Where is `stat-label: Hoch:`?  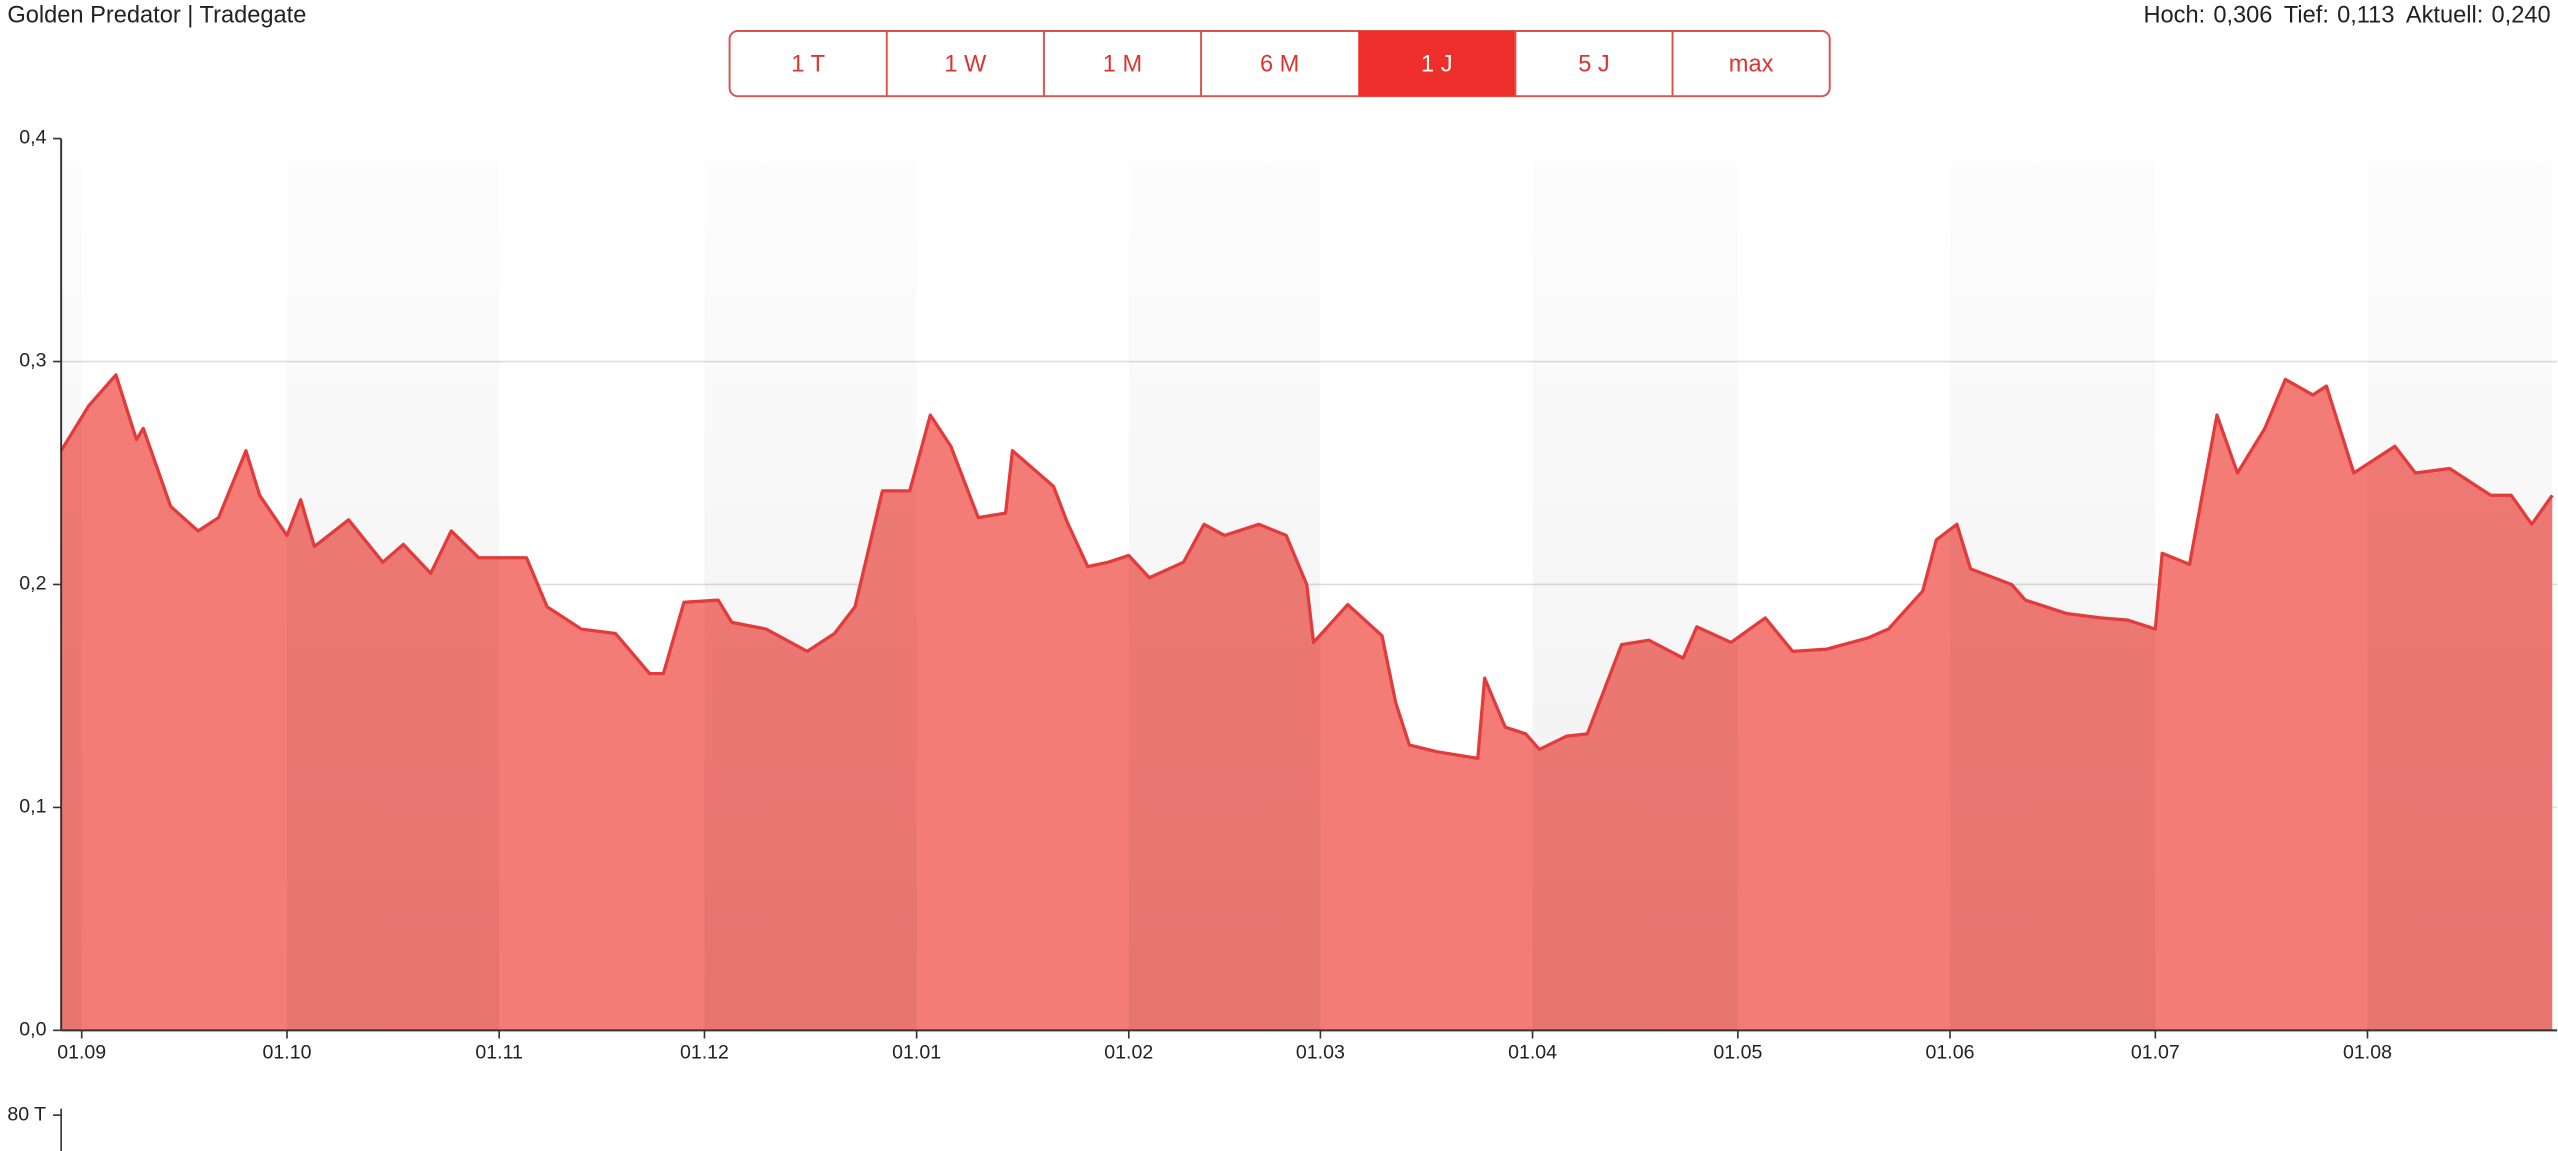 stat-label: Hoch: is located at coordinates (2174, 16).